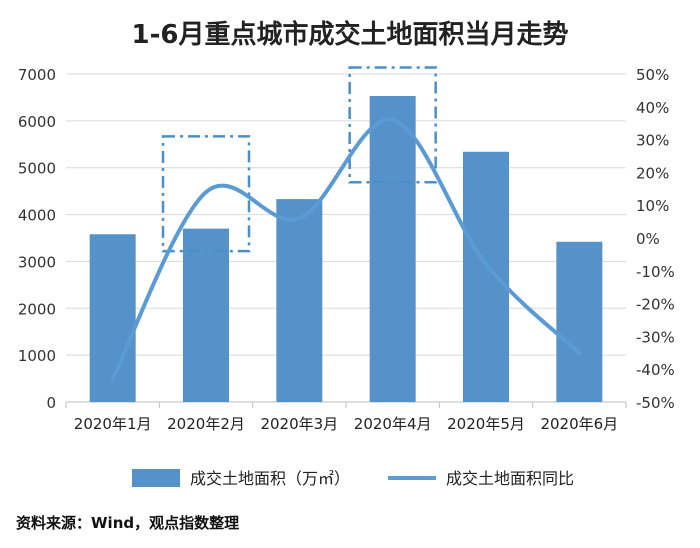 This screenshot has width=700, height=548. I want to click on y-left-tick-label: 3000, so click(37, 262).